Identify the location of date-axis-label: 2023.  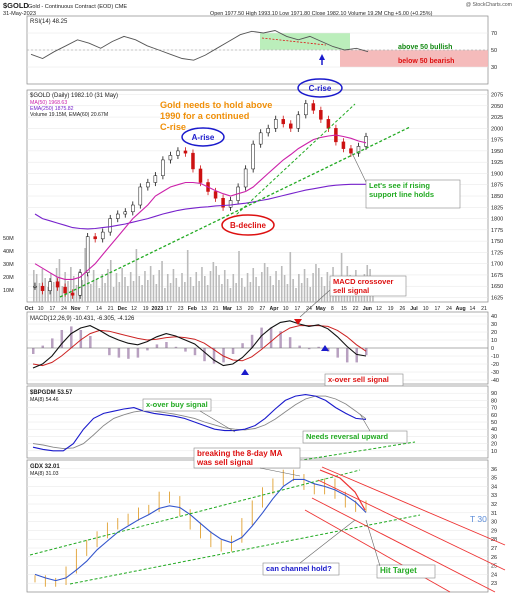
(158, 309).